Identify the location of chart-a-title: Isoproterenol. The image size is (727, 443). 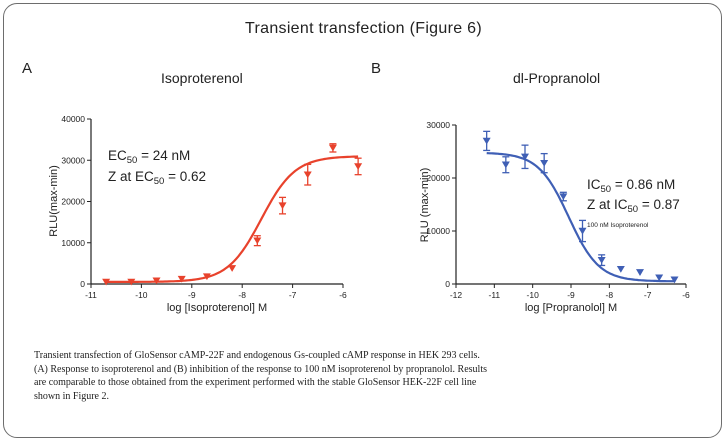
(202, 78).